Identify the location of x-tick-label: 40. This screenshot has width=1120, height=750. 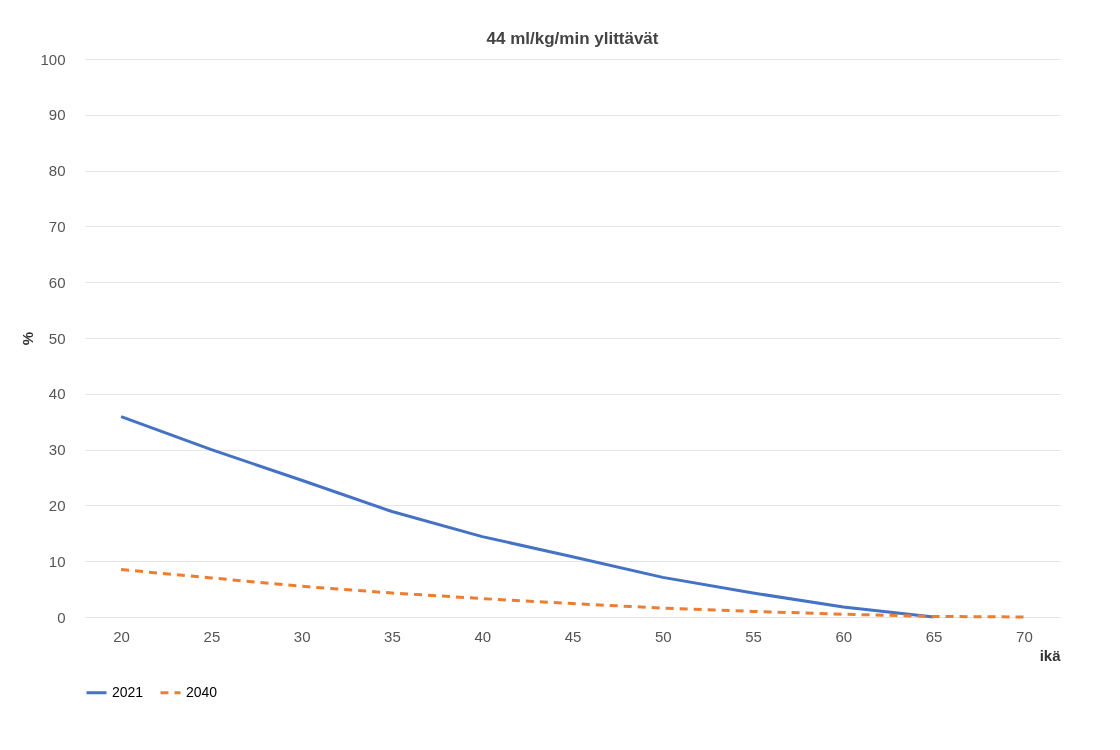
(483, 636).